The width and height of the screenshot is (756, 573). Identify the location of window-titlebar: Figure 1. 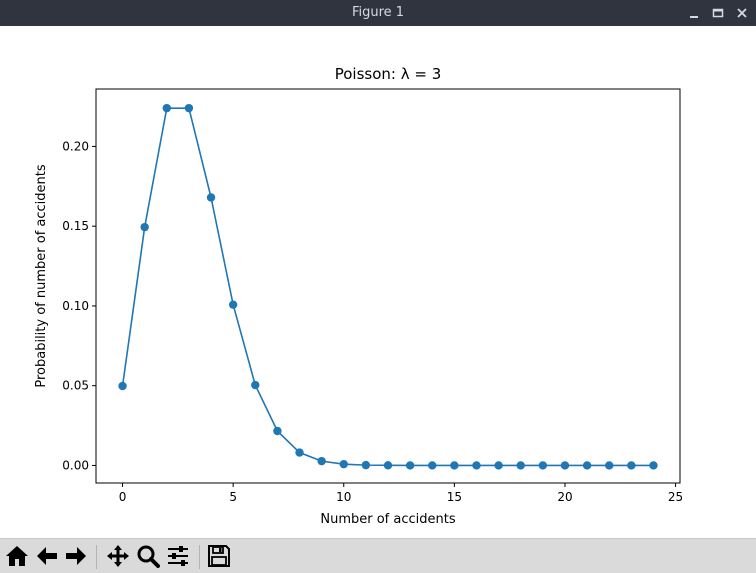
(378, 13).